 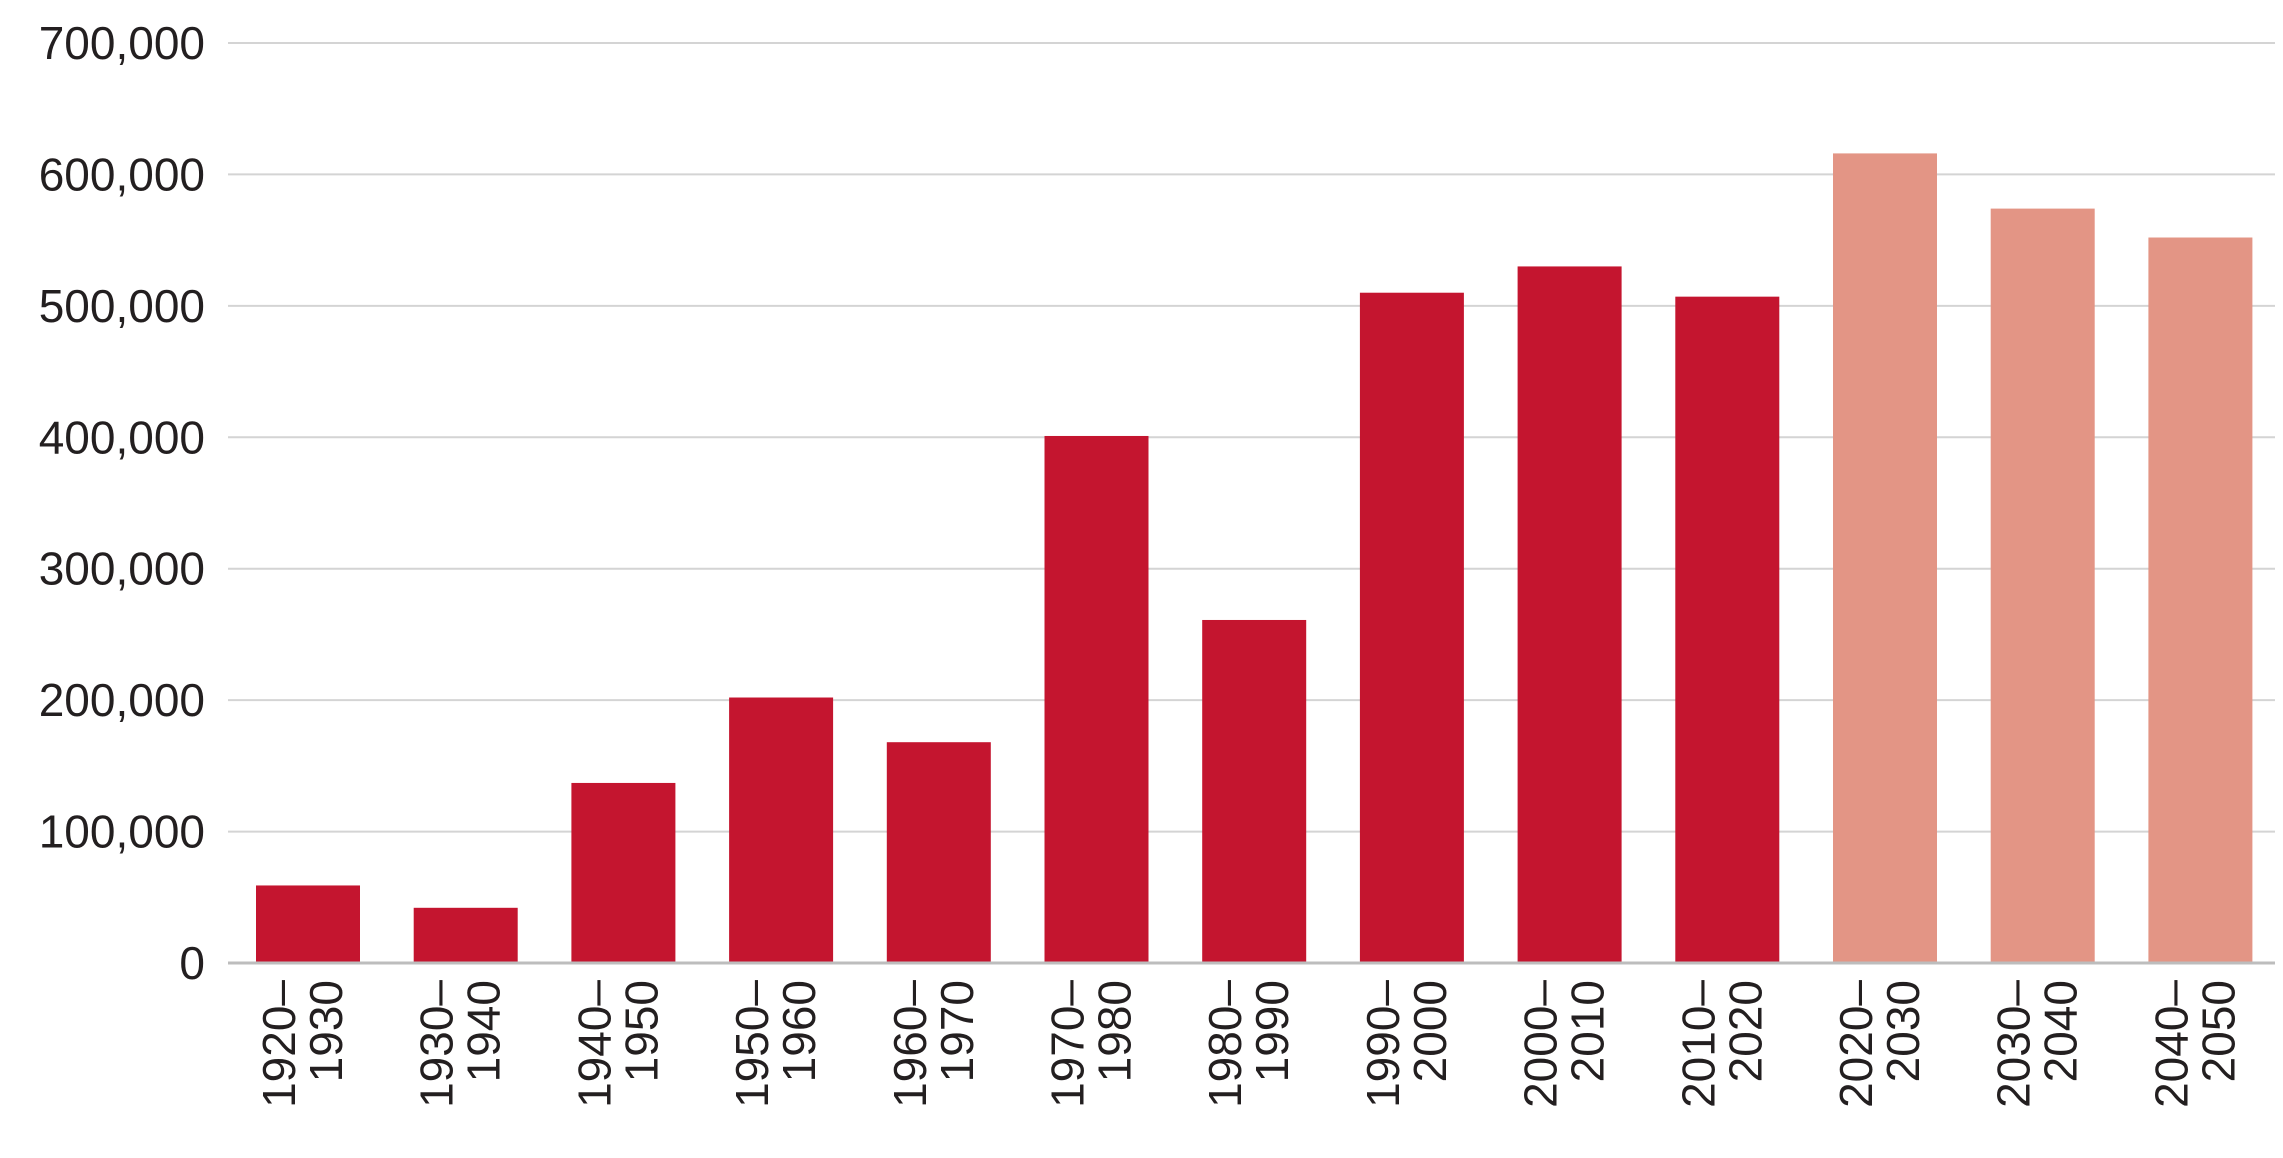 What do you see at coordinates (1068, 1044) in the screenshot?
I see `x-tick-label: 1970–` at bounding box center [1068, 1044].